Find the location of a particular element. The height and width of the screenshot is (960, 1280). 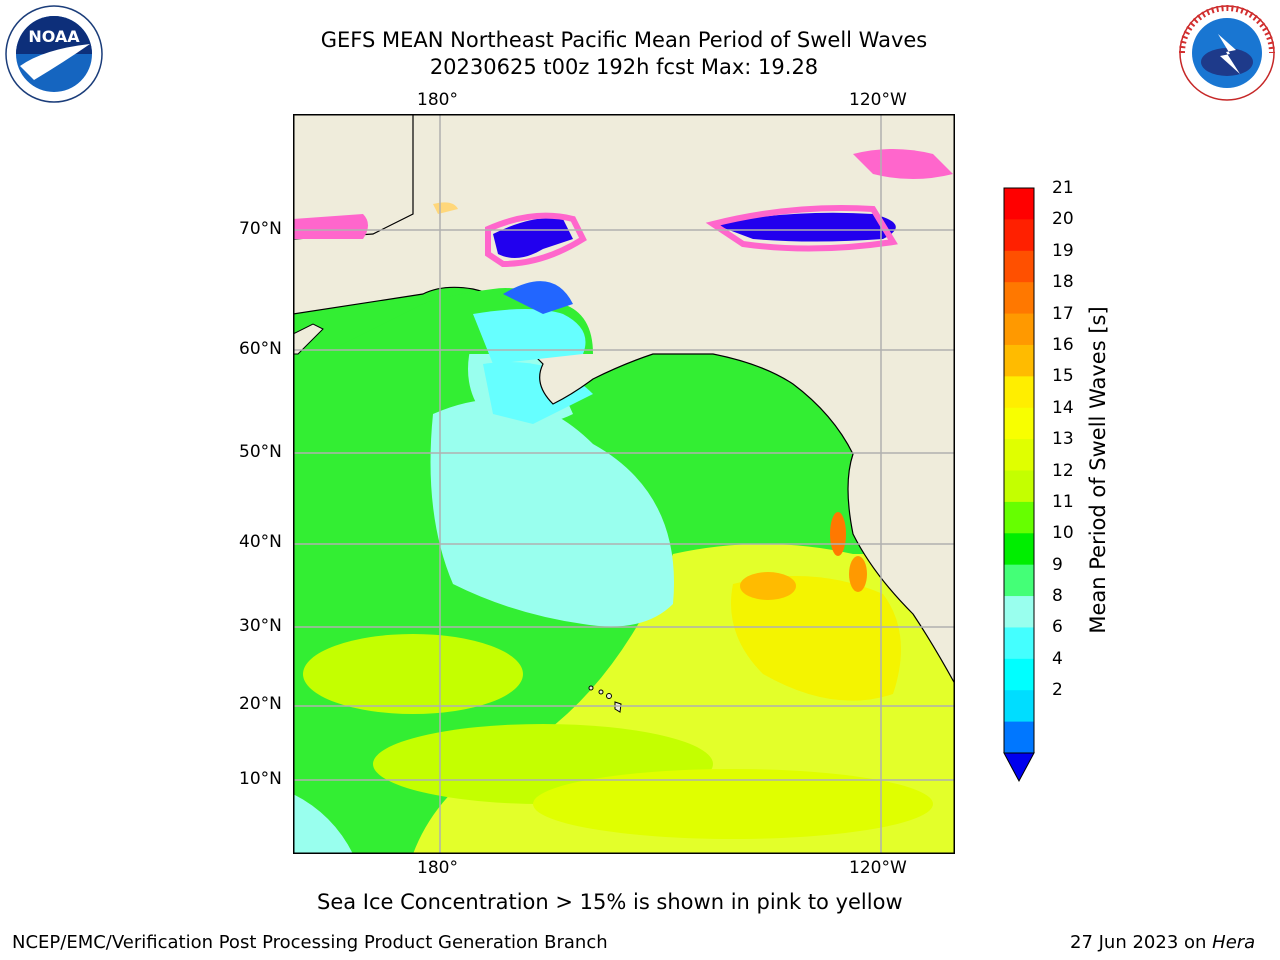

colorbar-svg is located at coordinates (1019, 485).